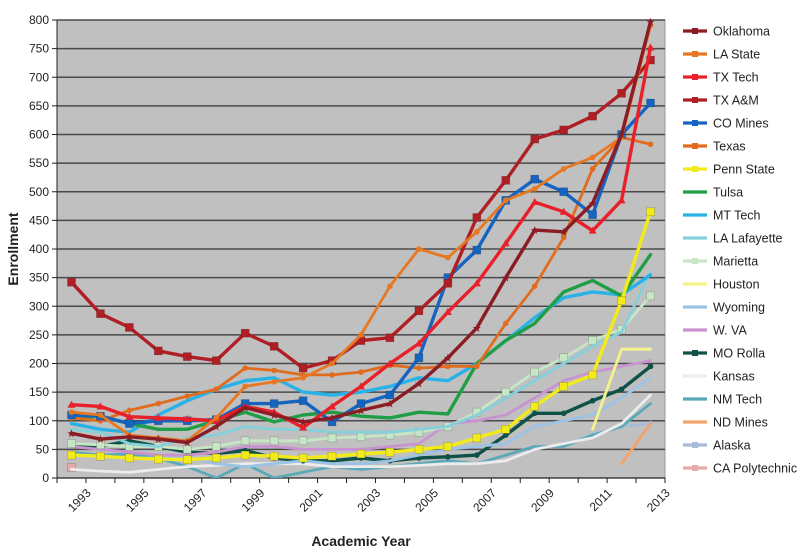  I want to click on legend-label: W. VA, so click(730, 331).